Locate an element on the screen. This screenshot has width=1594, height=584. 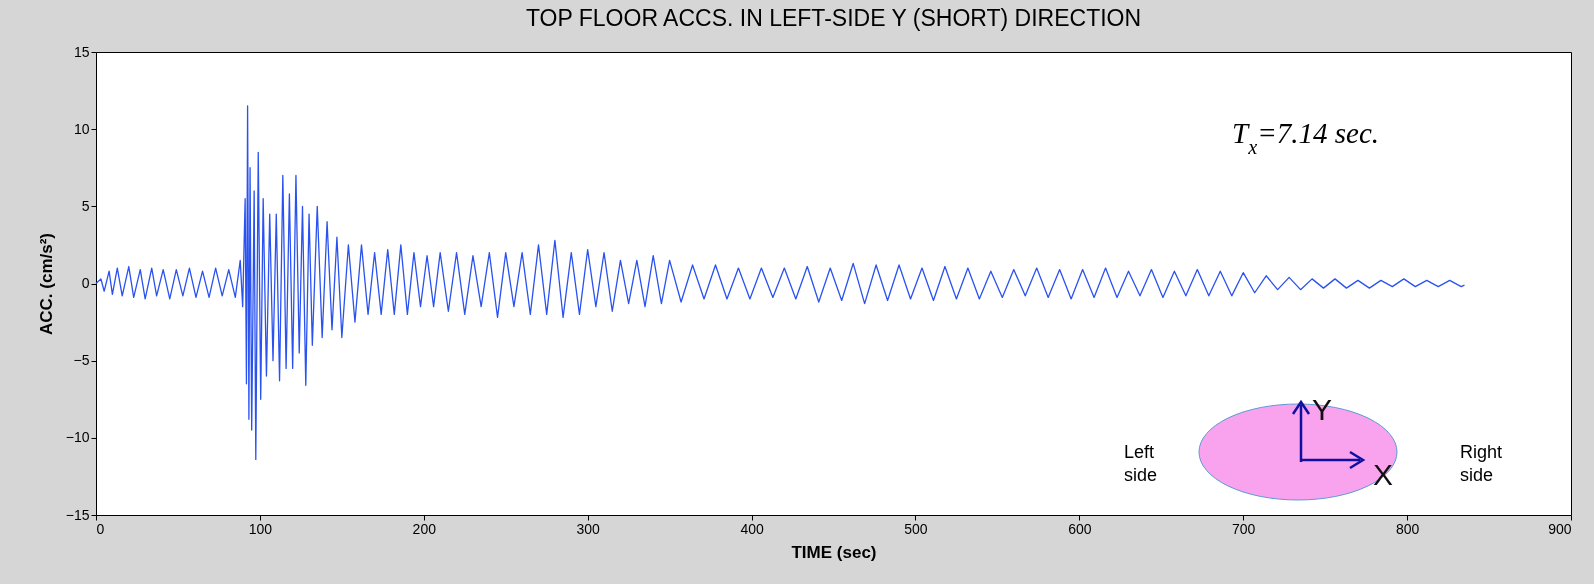
annotation: Left side is located at coordinates (1141, 463).